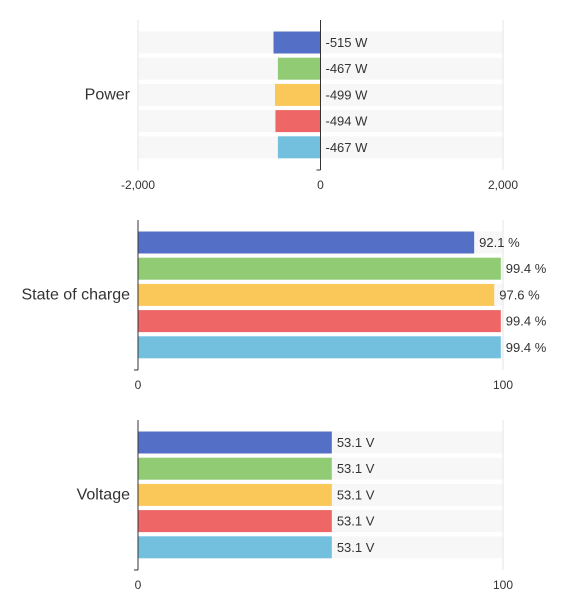 The image size is (565, 608). What do you see at coordinates (499, 242) in the screenshot?
I see `value-label: 92.1 %` at bounding box center [499, 242].